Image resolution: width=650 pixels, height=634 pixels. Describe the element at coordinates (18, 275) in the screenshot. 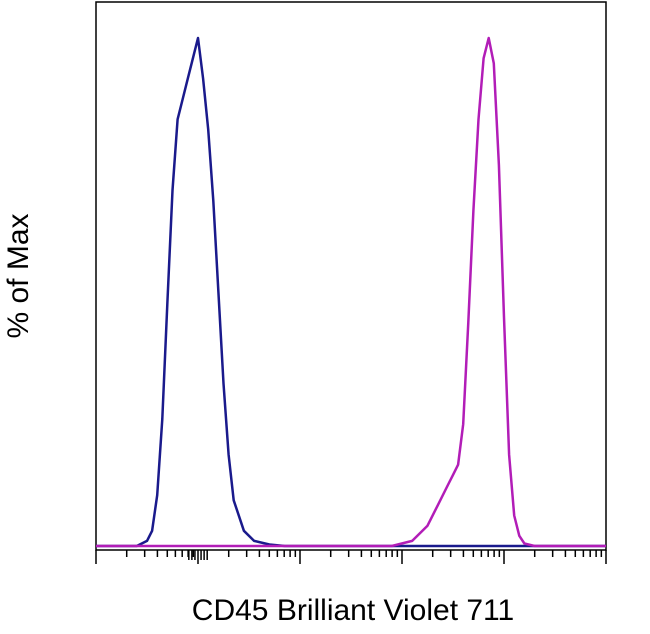

I see `y-axis-label: % of Max` at that location.